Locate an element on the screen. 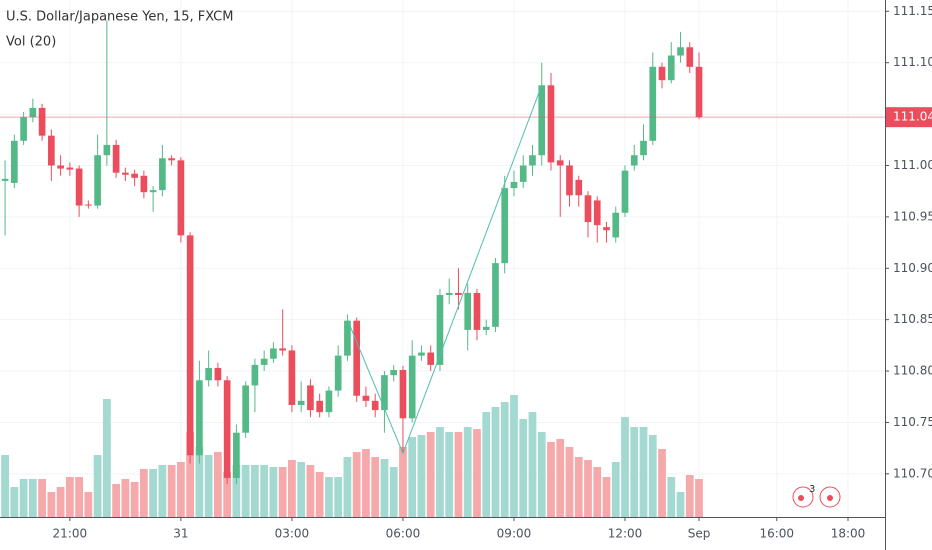  volume-label: Vol (20) is located at coordinates (31, 42).